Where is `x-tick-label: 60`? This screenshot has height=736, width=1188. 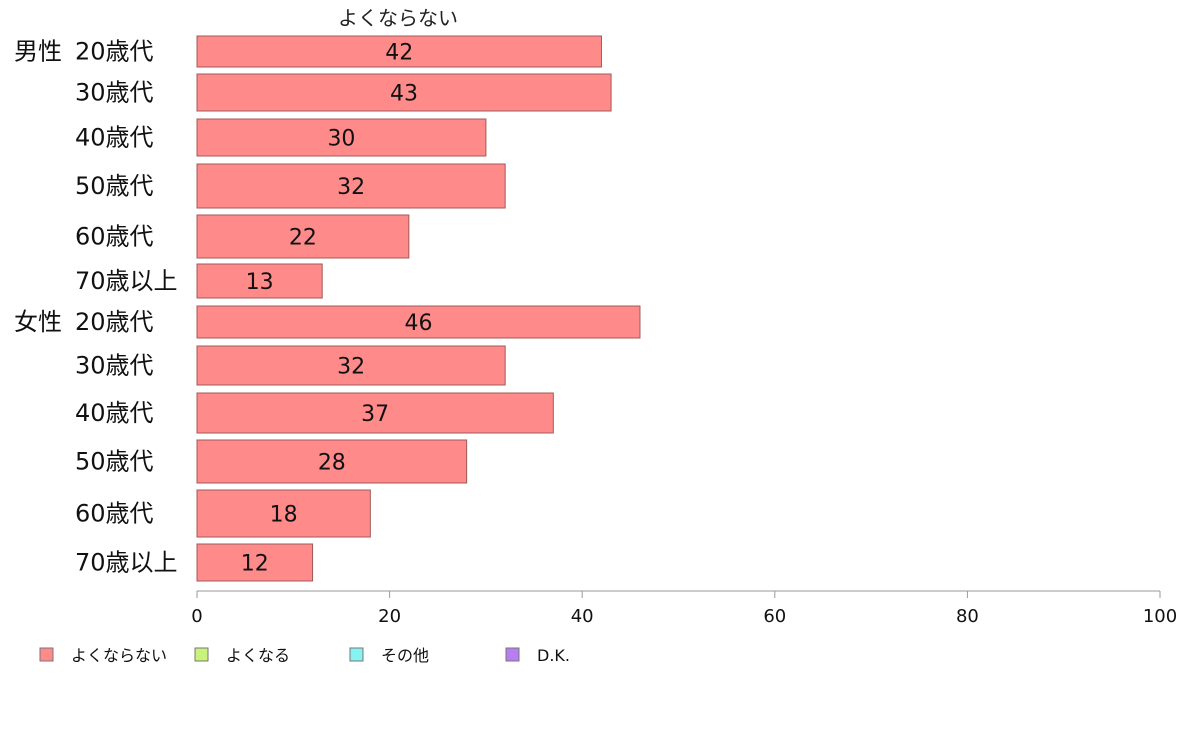 x-tick-label: 60 is located at coordinates (774, 616).